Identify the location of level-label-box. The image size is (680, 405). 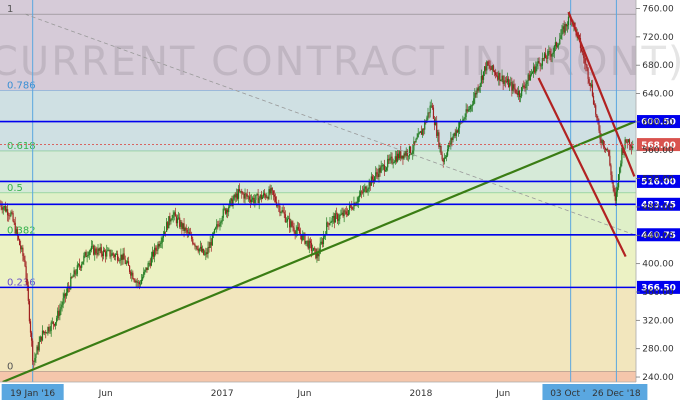
(658, 287).